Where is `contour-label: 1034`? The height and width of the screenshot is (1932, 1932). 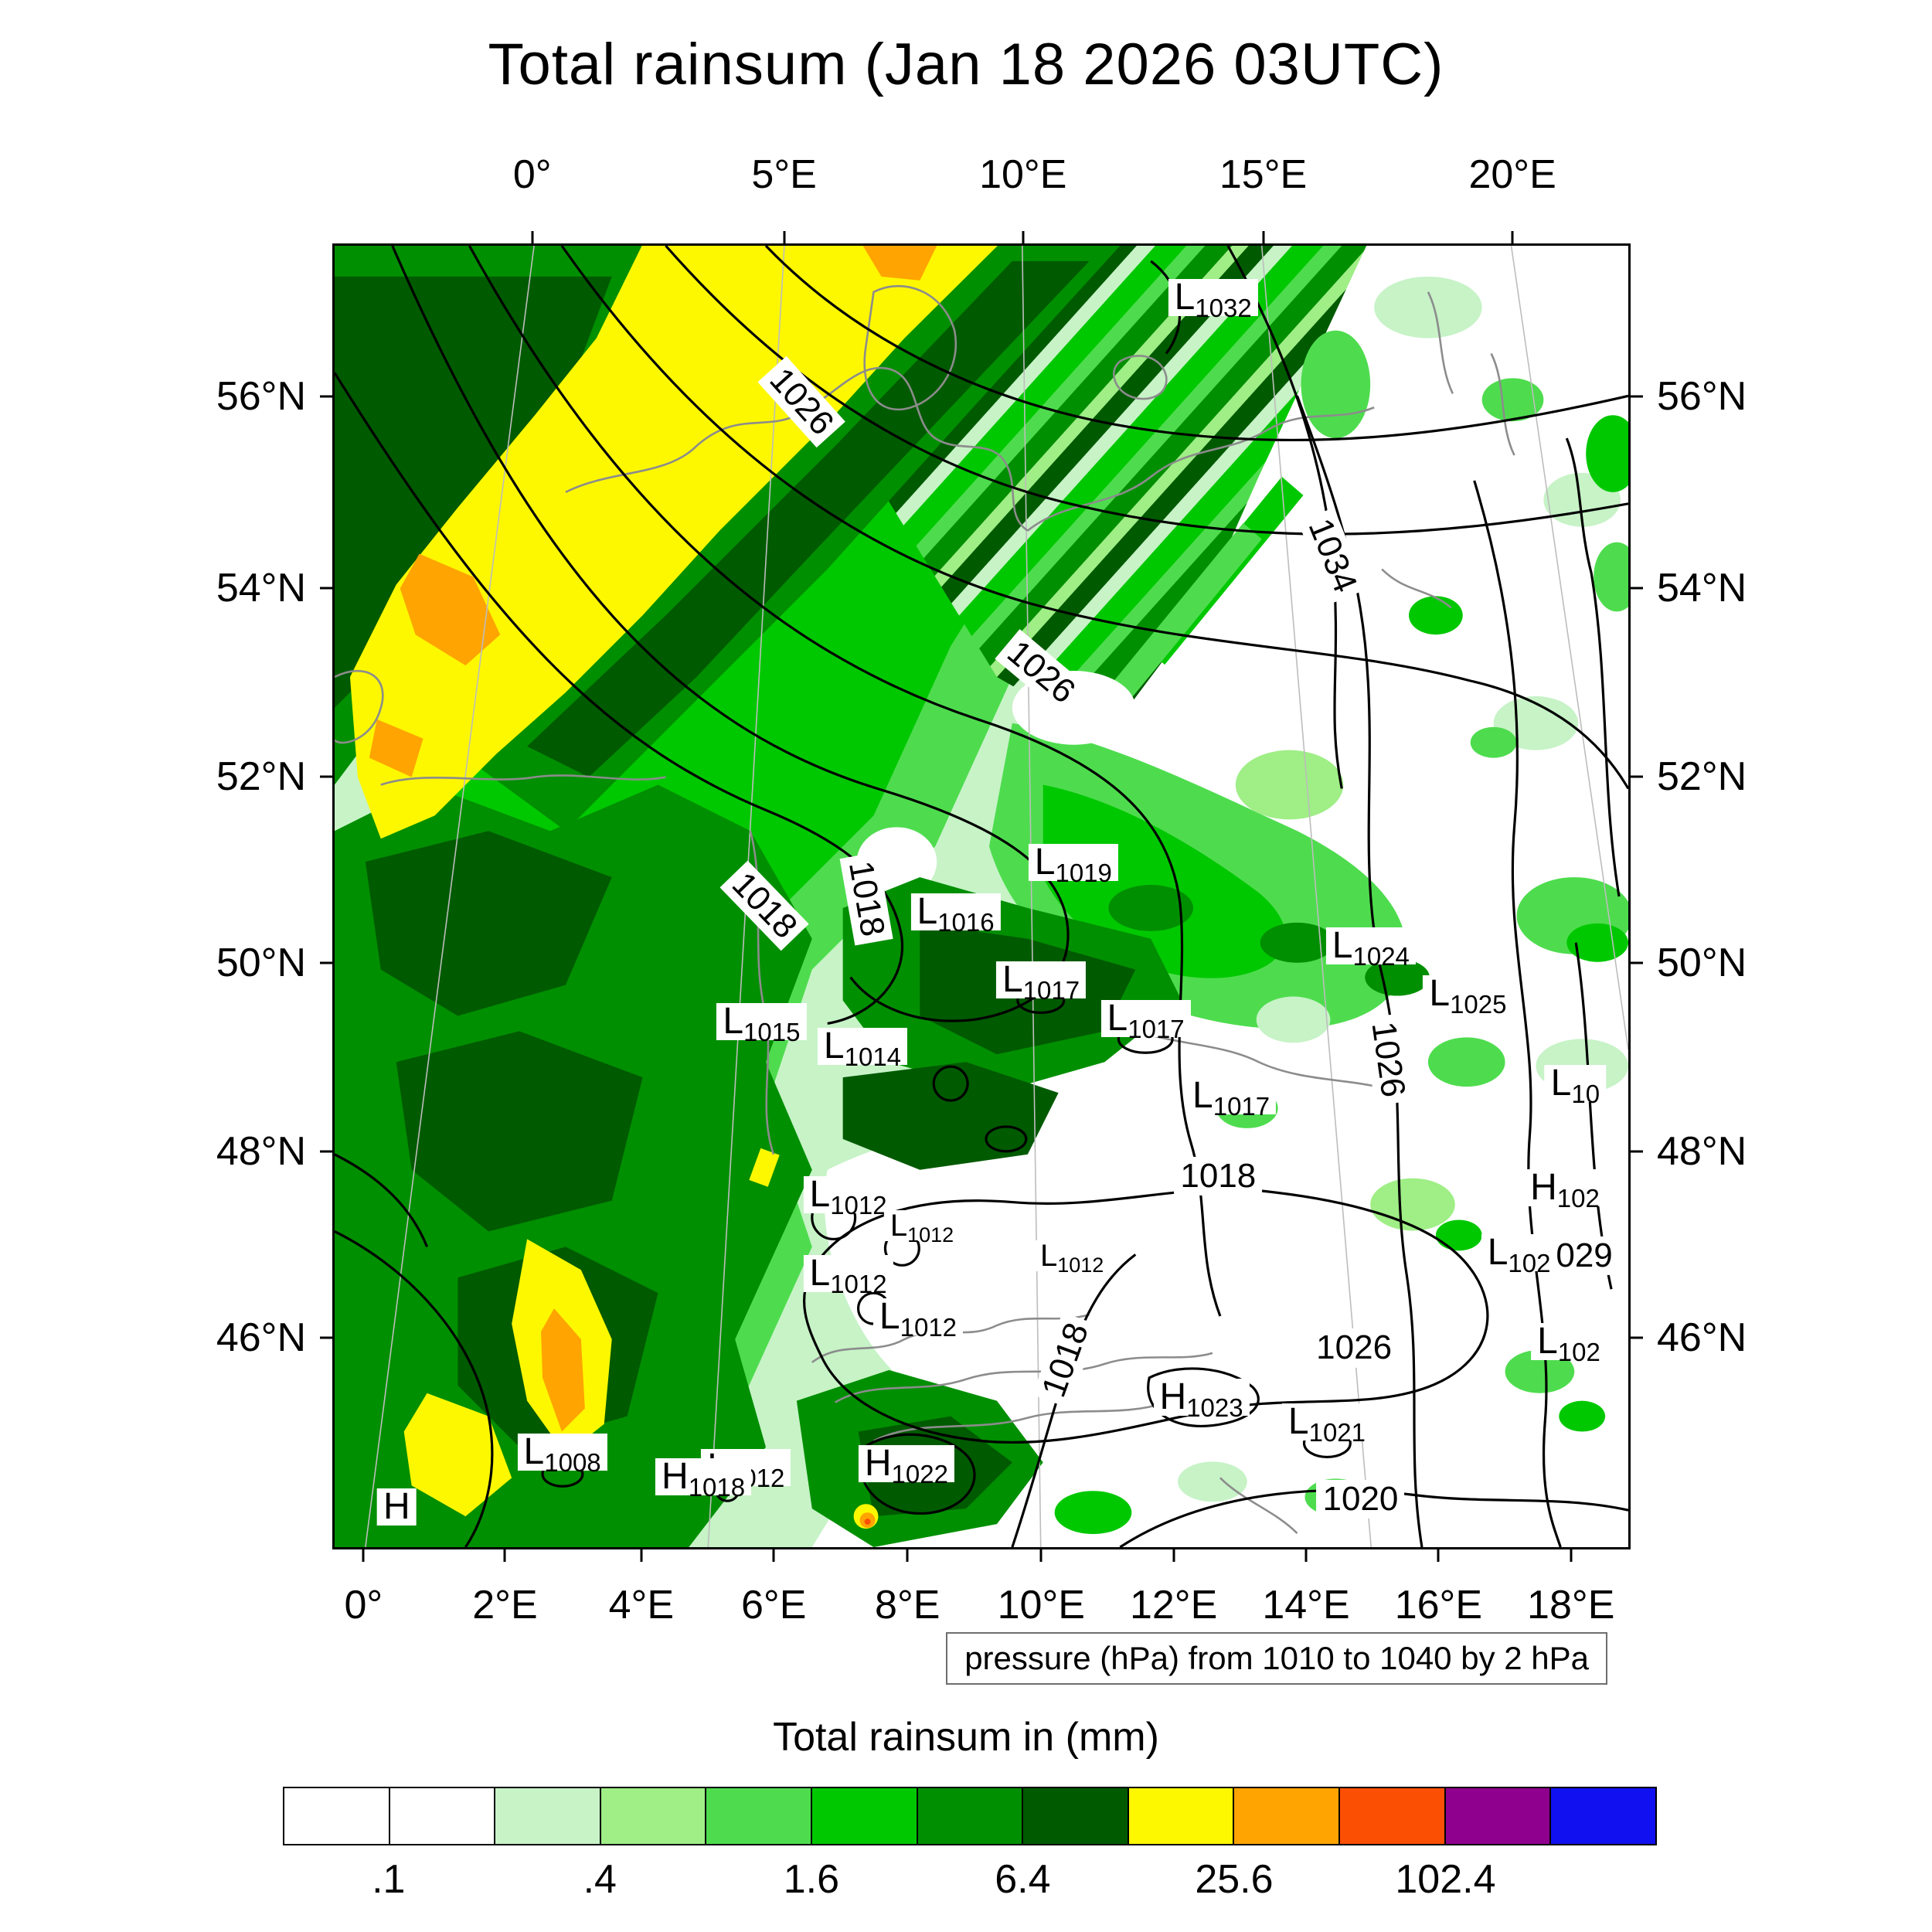
contour-label: 1034 is located at coordinates (1333, 556).